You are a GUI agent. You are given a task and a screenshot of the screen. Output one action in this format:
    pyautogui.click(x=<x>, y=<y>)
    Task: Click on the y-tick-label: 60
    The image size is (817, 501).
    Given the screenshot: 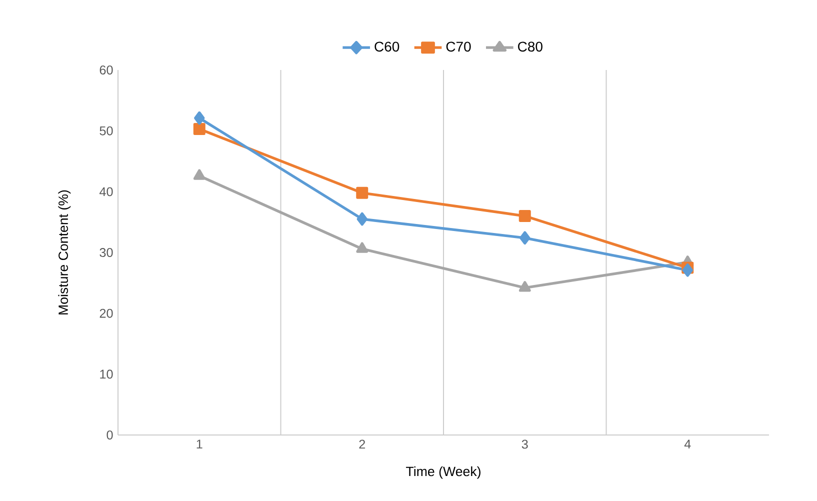 What is the action you would take?
    pyautogui.click(x=106, y=70)
    